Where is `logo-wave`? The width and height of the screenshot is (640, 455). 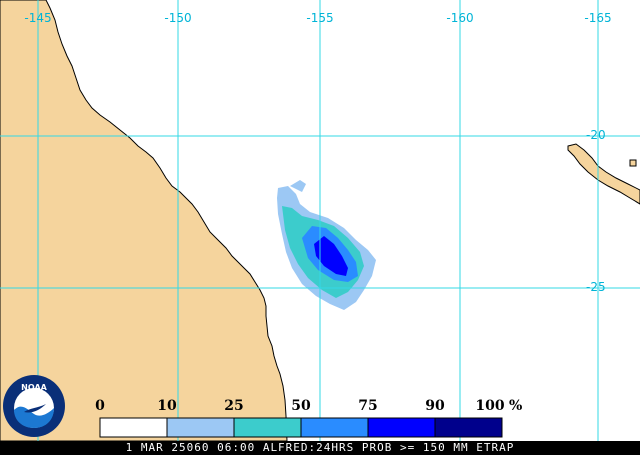
logo-wave is located at coordinates (34, 417).